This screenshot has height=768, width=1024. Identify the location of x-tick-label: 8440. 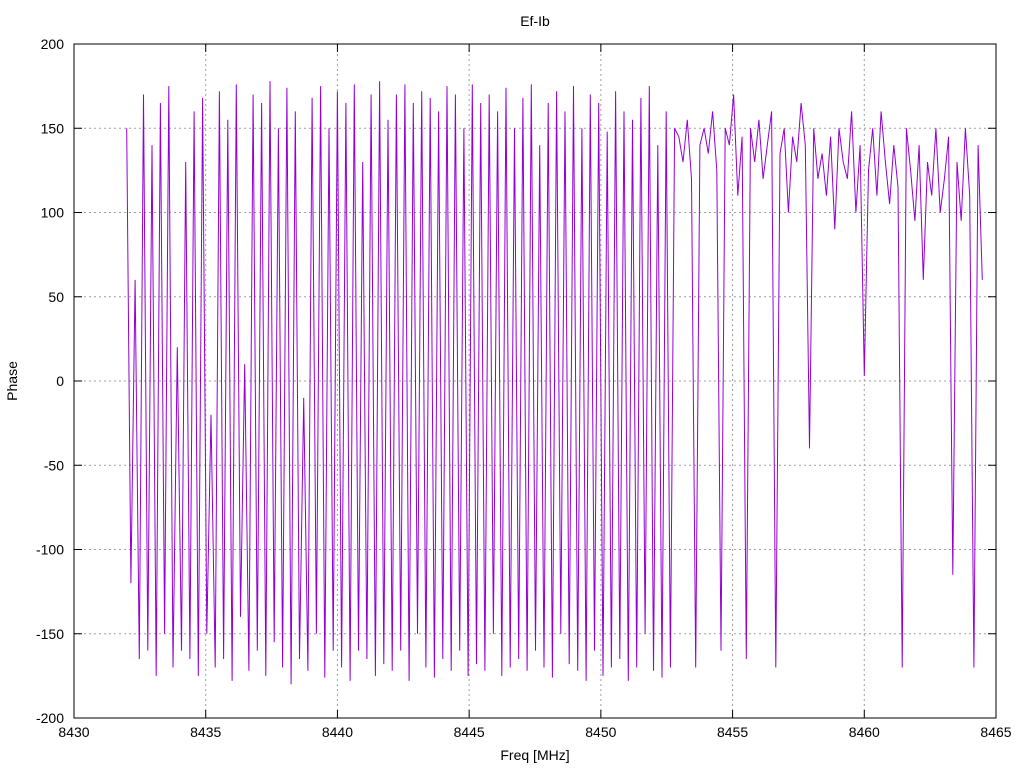
(337, 732).